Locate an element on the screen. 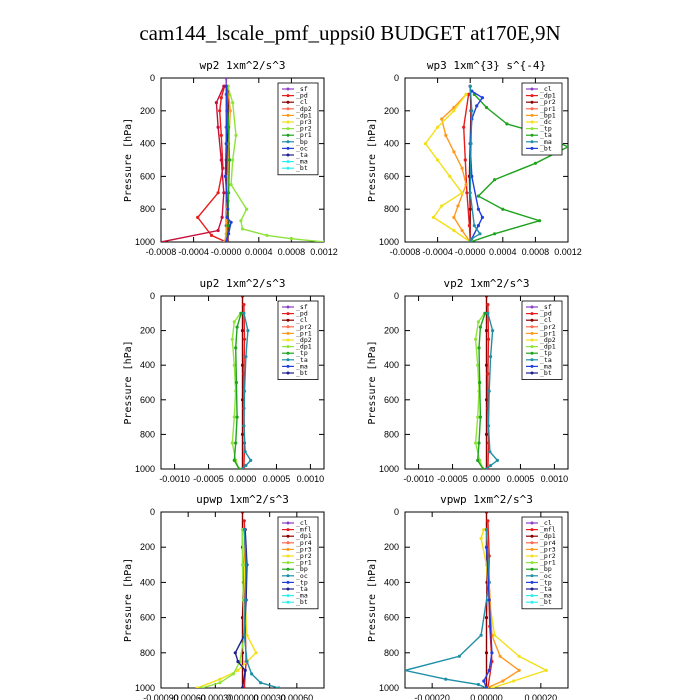 The height and width of the screenshot is (700, 700). x-tick-label: 0.0010 is located at coordinates (555, 479).